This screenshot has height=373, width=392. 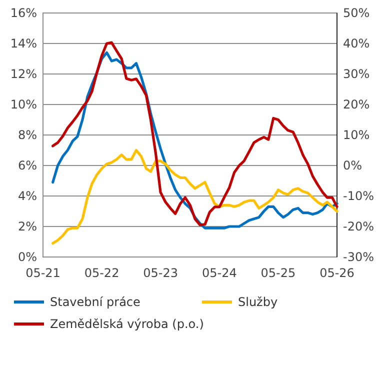 I want to click on y-tick-label: 14%, so click(x=23, y=43).